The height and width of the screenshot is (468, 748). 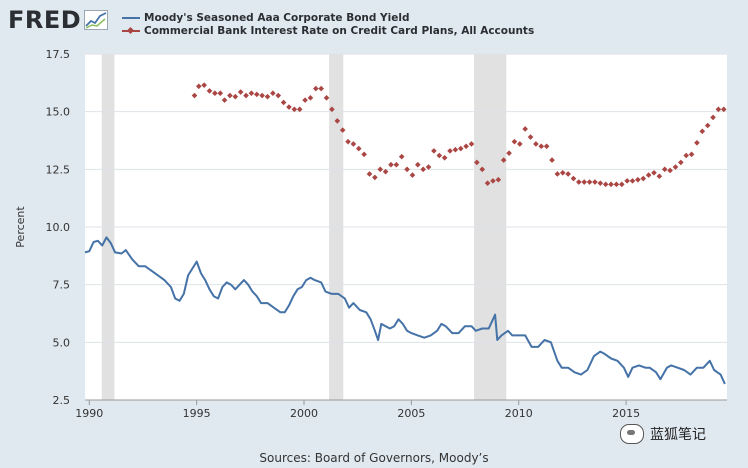 I want to click on x-tick-label: 1995, so click(x=197, y=413).